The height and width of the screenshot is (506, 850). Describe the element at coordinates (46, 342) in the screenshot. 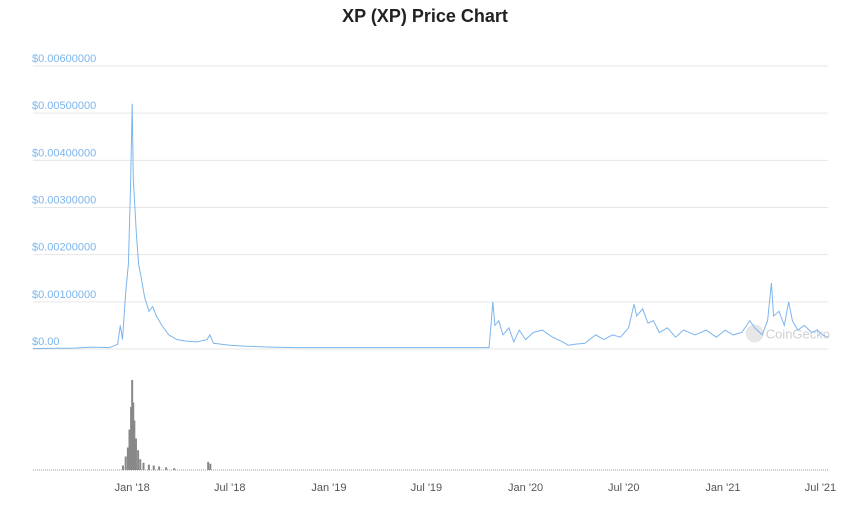

I see `y-tick-label: $0.00` at that location.